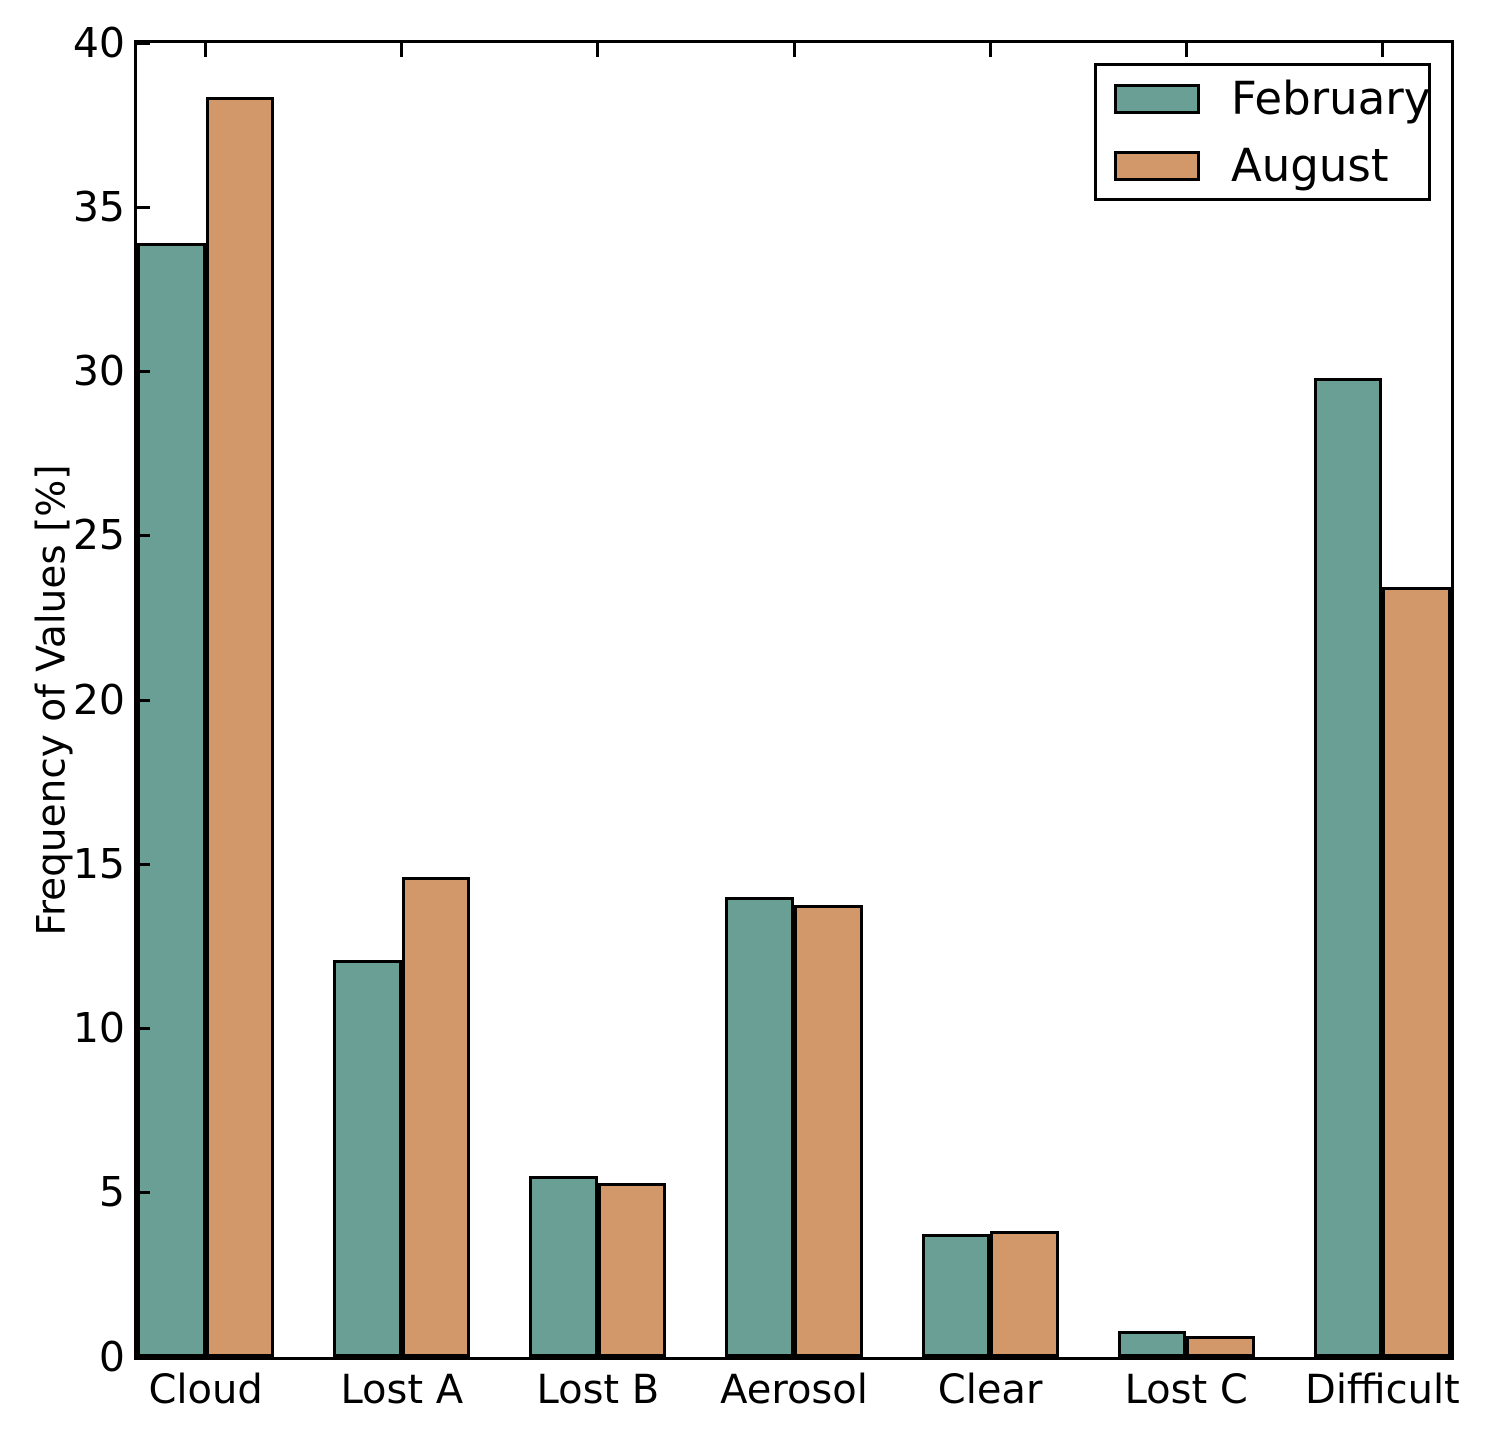 This screenshot has width=1491, height=1440. What do you see at coordinates (1024, 1294) in the screenshot?
I see `bar-august-clear` at bounding box center [1024, 1294].